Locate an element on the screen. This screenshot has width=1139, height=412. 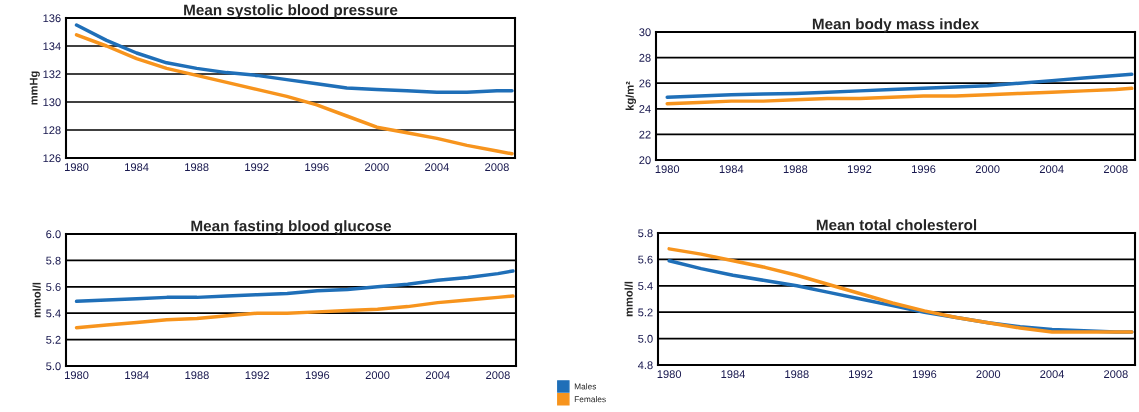
y-axis-title: kg/m² is located at coordinates (630, 96).